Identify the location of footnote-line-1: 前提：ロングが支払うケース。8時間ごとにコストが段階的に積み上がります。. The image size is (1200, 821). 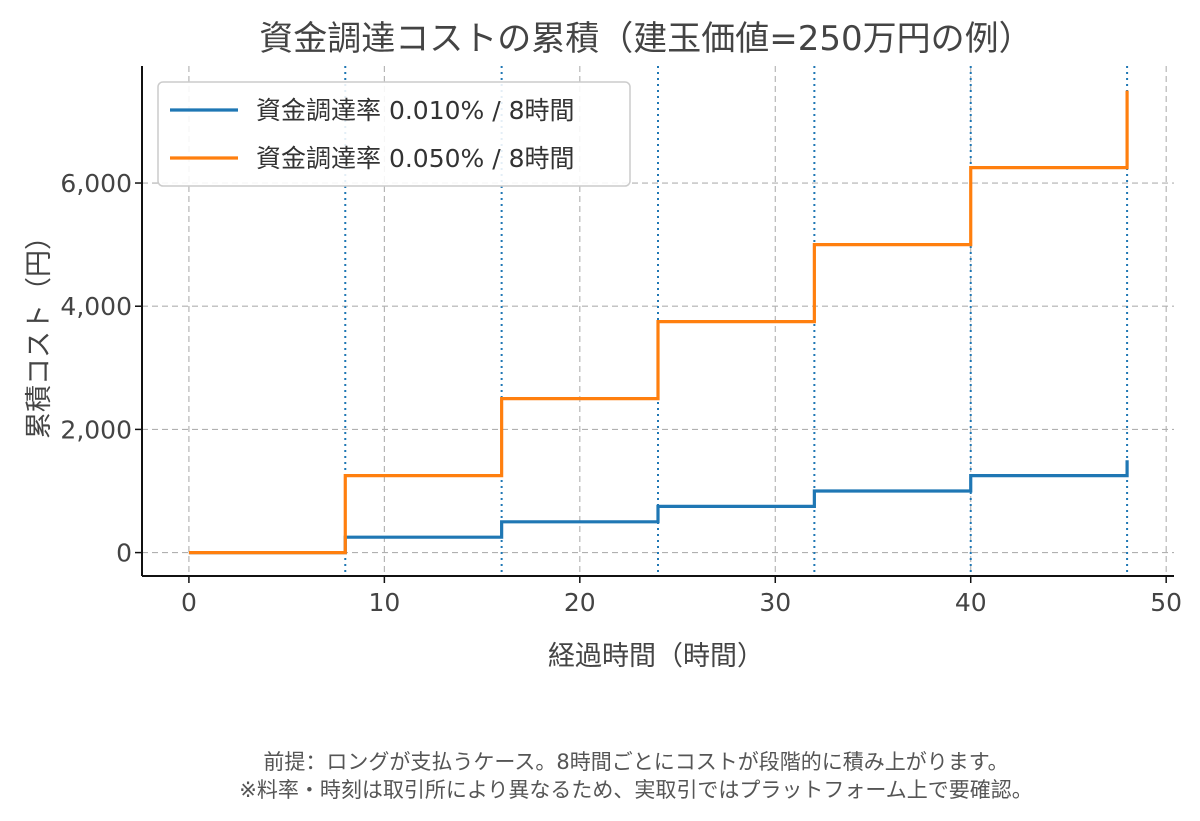
(635, 762).